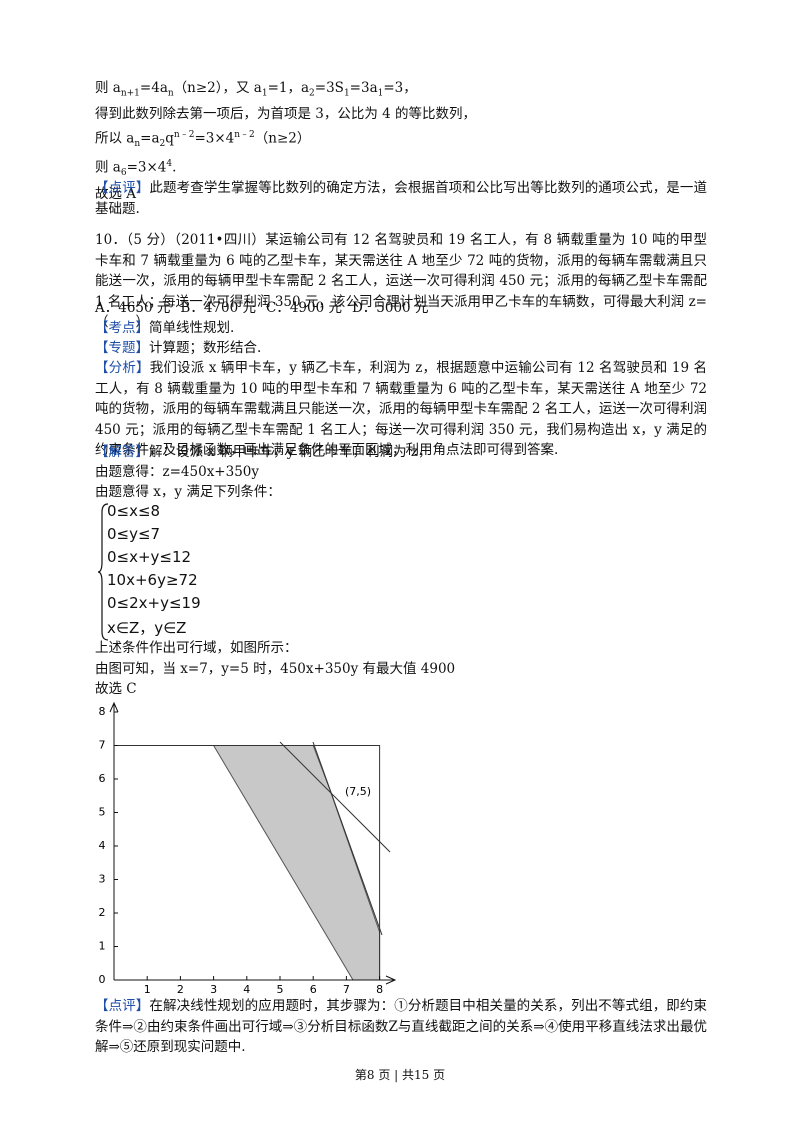 Image resolution: width=800 pixels, height=1132 pixels. What do you see at coordinates (205, 348) in the screenshot?
I see `zhuanti-text: 计算题；数形结合.` at bounding box center [205, 348].